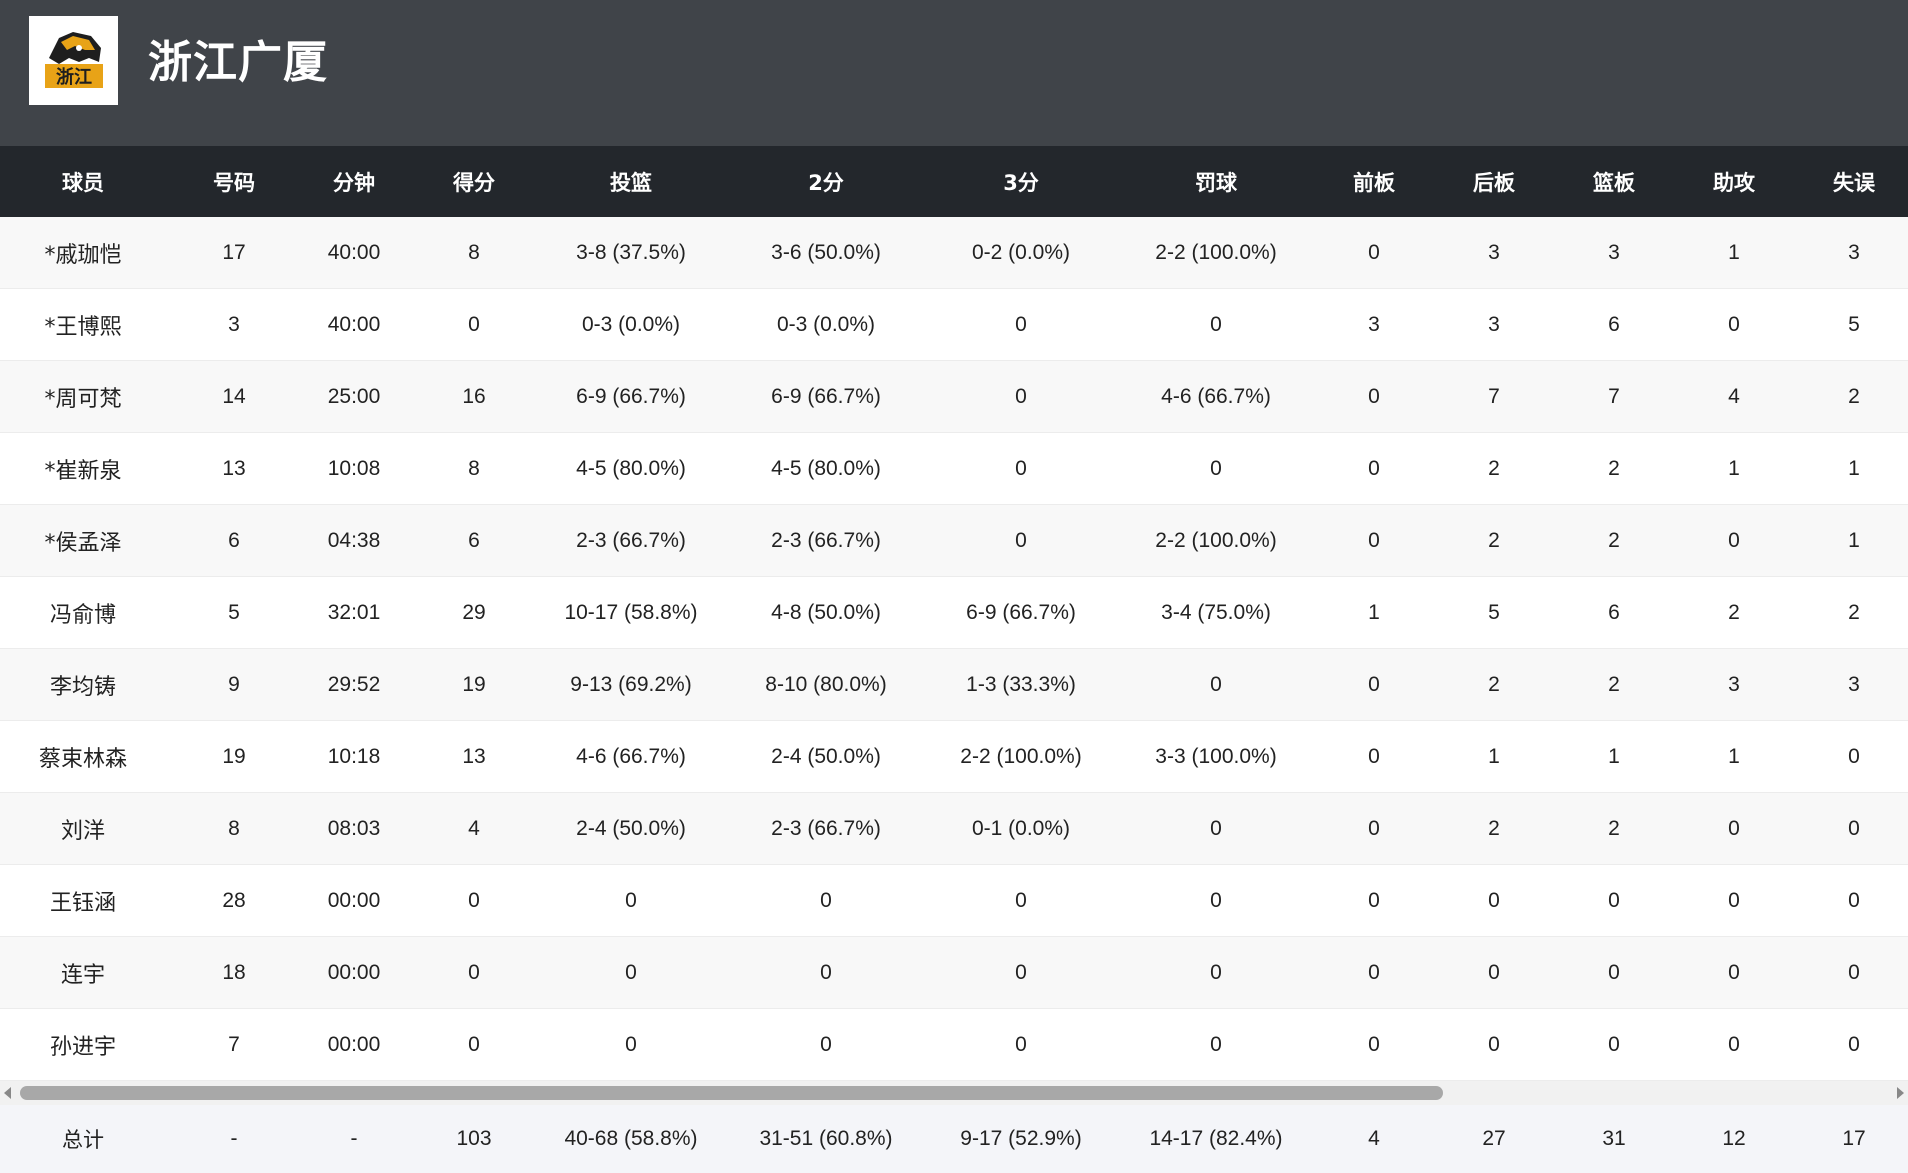 This screenshot has width=1908, height=1173. I want to click on table-row: 王钰涵 28 00:00 0 0 0 0 0 0 0 0 0 0, so click(954, 901).